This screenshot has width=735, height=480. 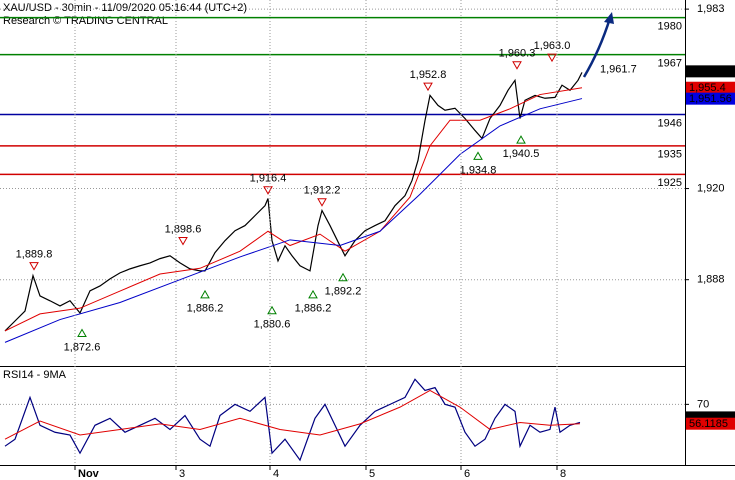 What do you see at coordinates (711, 188) in the screenshot?
I see `y-tick-label: 1,920` at bounding box center [711, 188].